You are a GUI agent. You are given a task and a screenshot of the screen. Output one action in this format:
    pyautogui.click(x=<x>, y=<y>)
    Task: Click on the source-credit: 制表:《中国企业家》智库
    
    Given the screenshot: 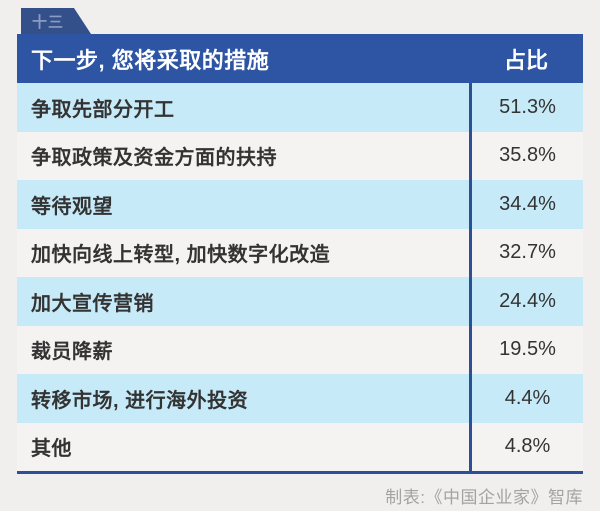 What is the action you would take?
    pyautogui.click(x=484, y=497)
    